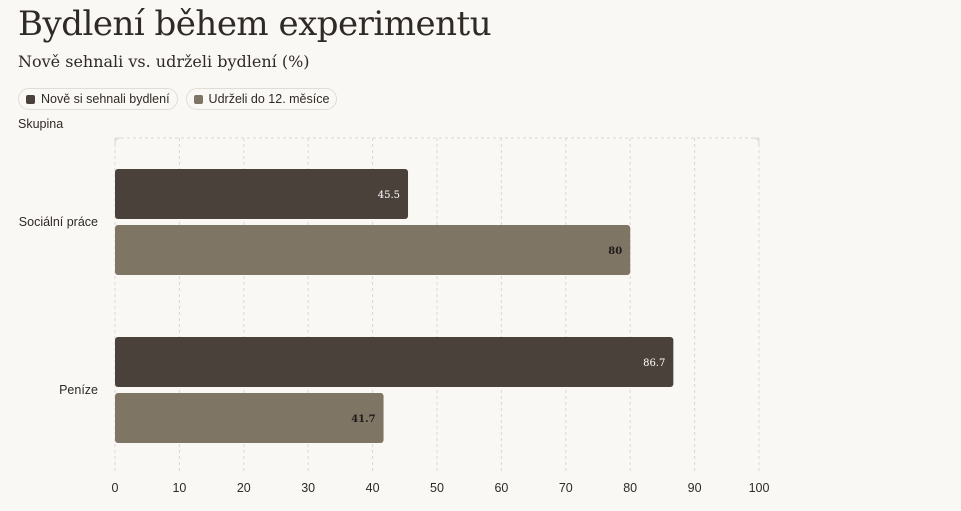  Describe the element at coordinates (30, 99) in the screenshot. I see `legend-swatch-new-housing` at that location.